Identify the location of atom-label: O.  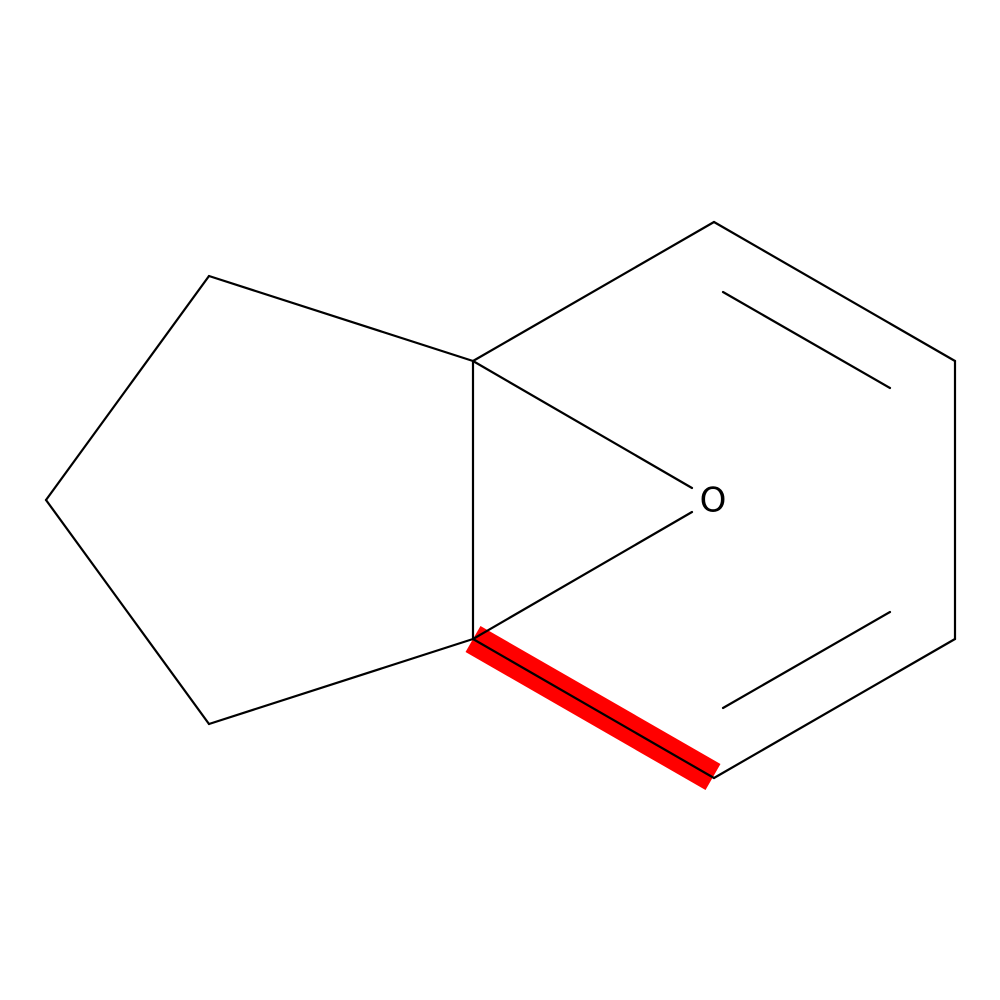
(713, 501).